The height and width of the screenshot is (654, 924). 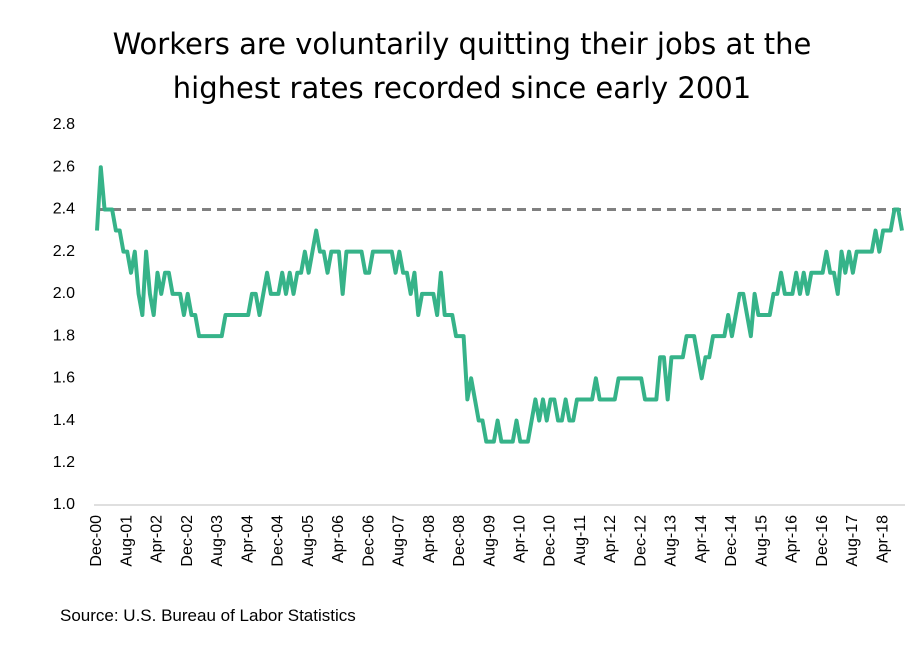 What do you see at coordinates (580, 540) in the screenshot?
I see `x-tick-label: Aug-11` at bounding box center [580, 540].